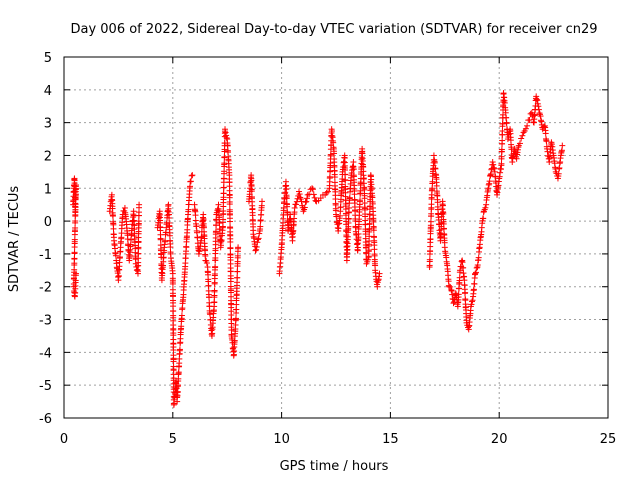 Image resolution: width=640 pixels, height=480 pixels. Describe the element at coordinates (173, 439) in the screenshot. I see `x-tick-label: 5` at that location.